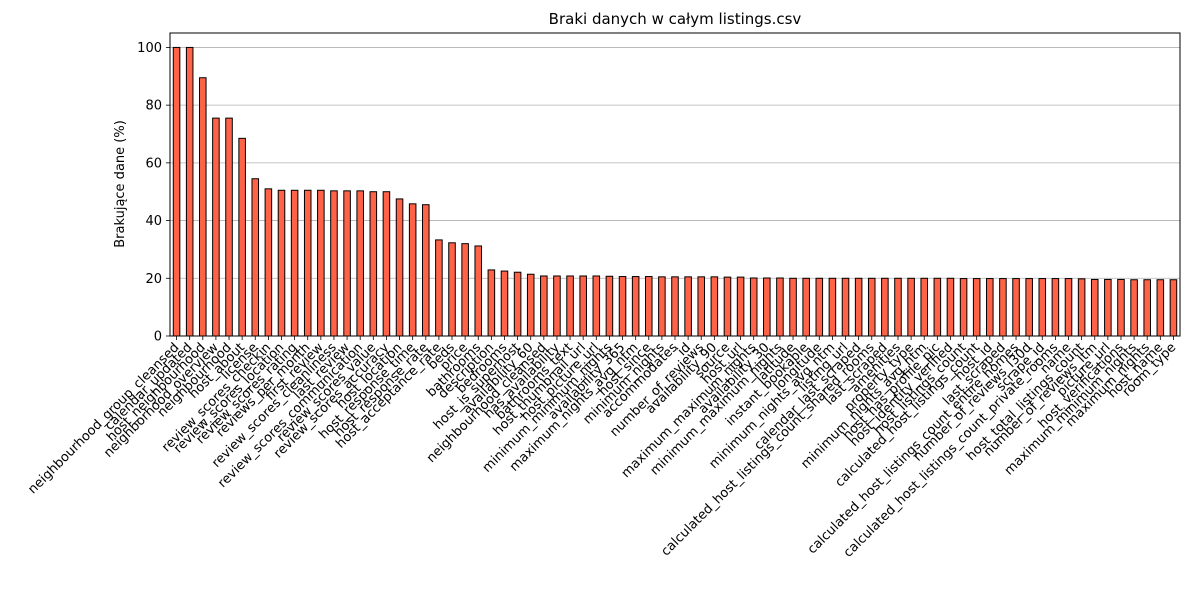  What do you see at coordinates (149, 48) in the screenshot?
I see `y-tick-label: 100` at bounding box center [149, 48].